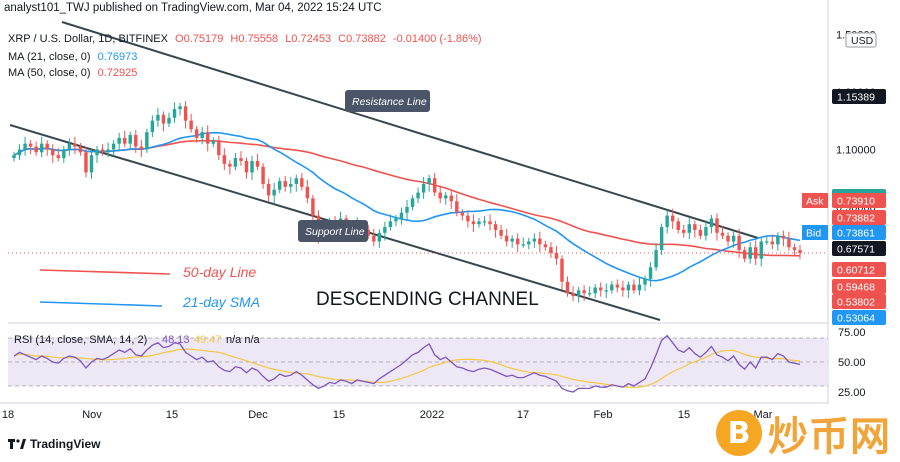 This screenshot has width=900, height=462. What do you see at coordinates (432, 415) in the screenshot?
I see `time-tick-label: 2022` at bounding box center [432, 415].